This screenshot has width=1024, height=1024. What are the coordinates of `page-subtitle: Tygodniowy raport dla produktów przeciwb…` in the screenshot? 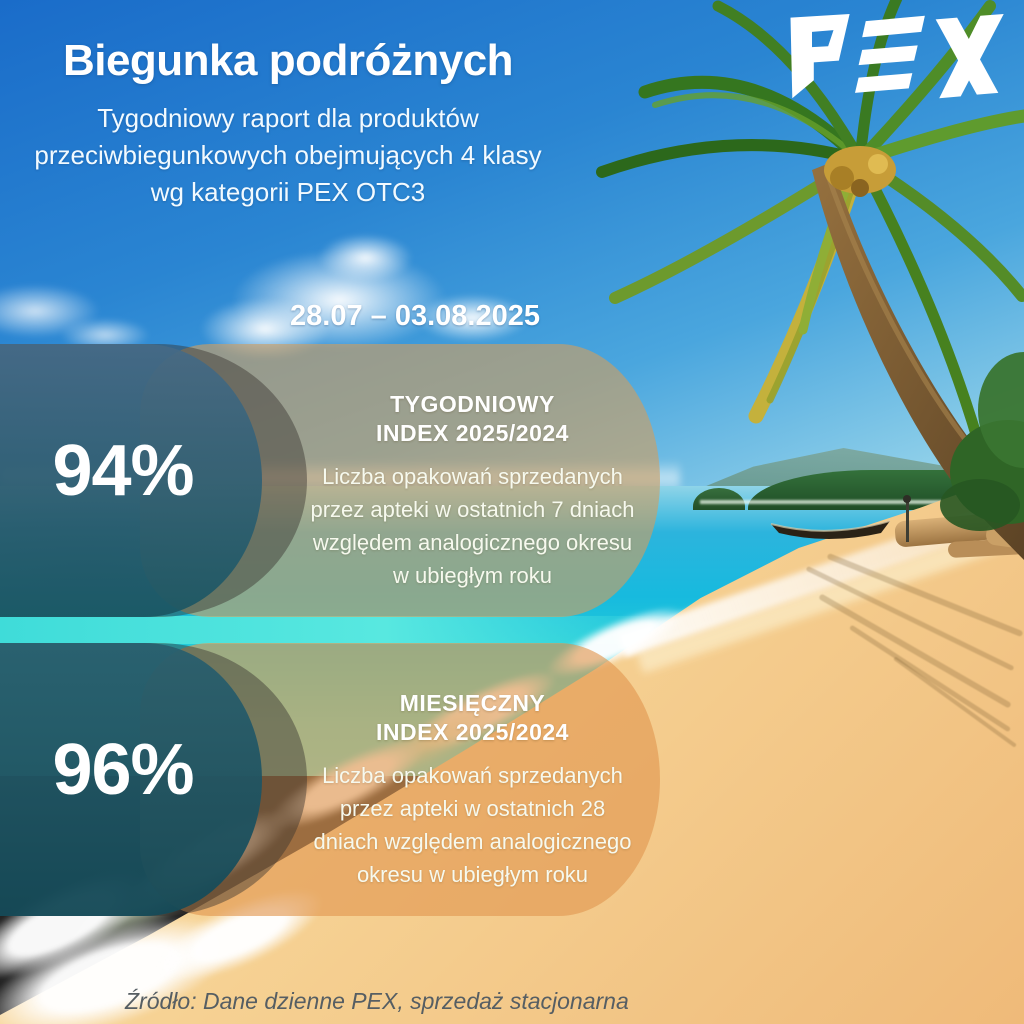 It's located at (288, 155).